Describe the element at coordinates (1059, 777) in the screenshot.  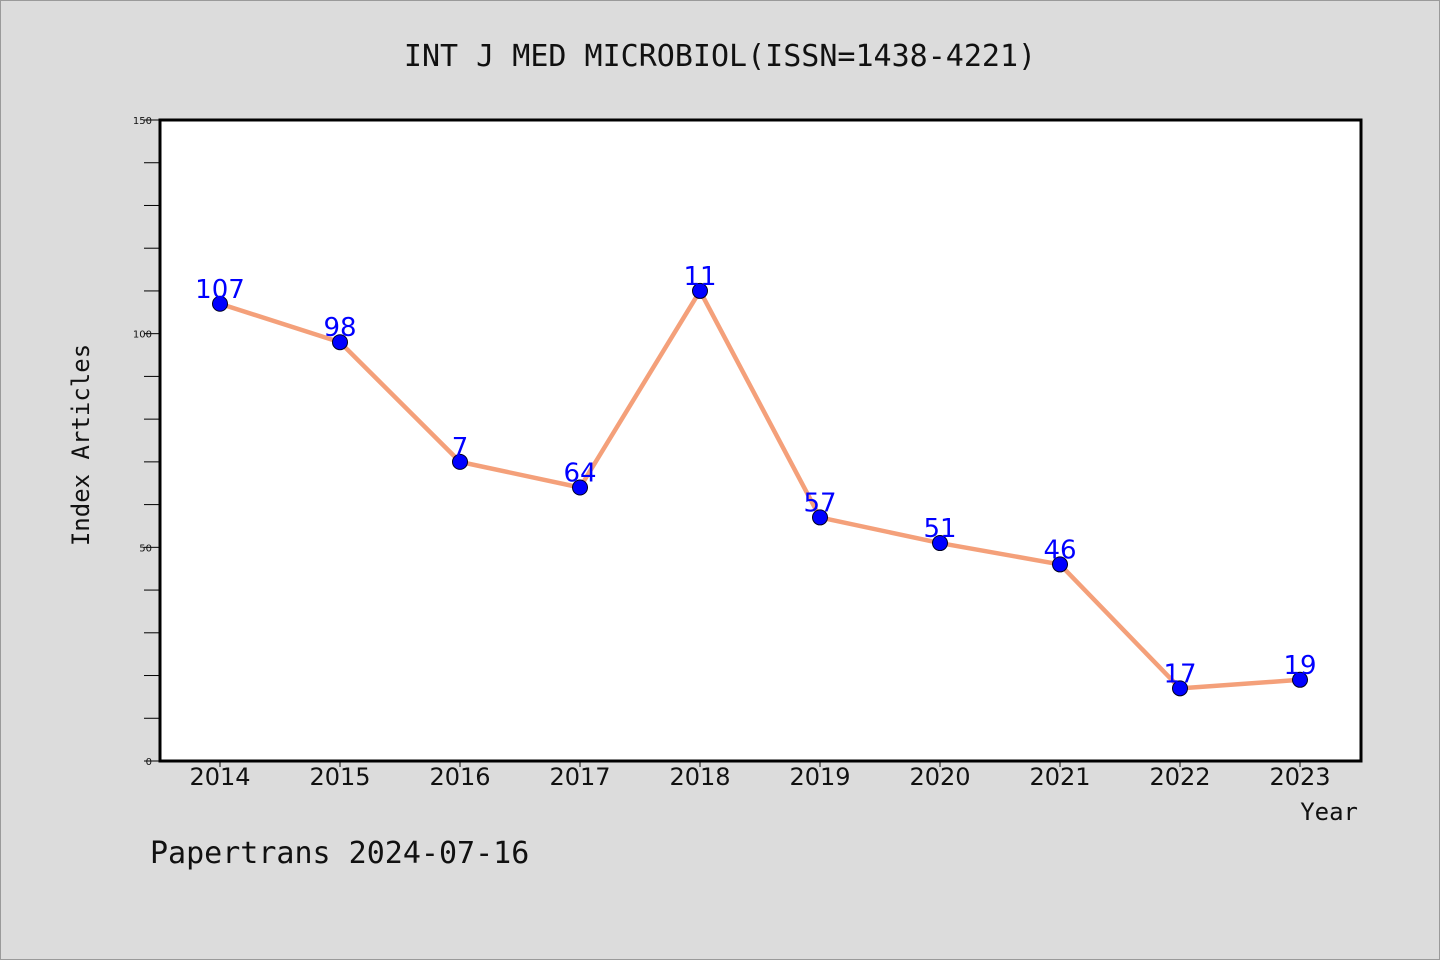
I see `x-tick-label: 2021` at that location.